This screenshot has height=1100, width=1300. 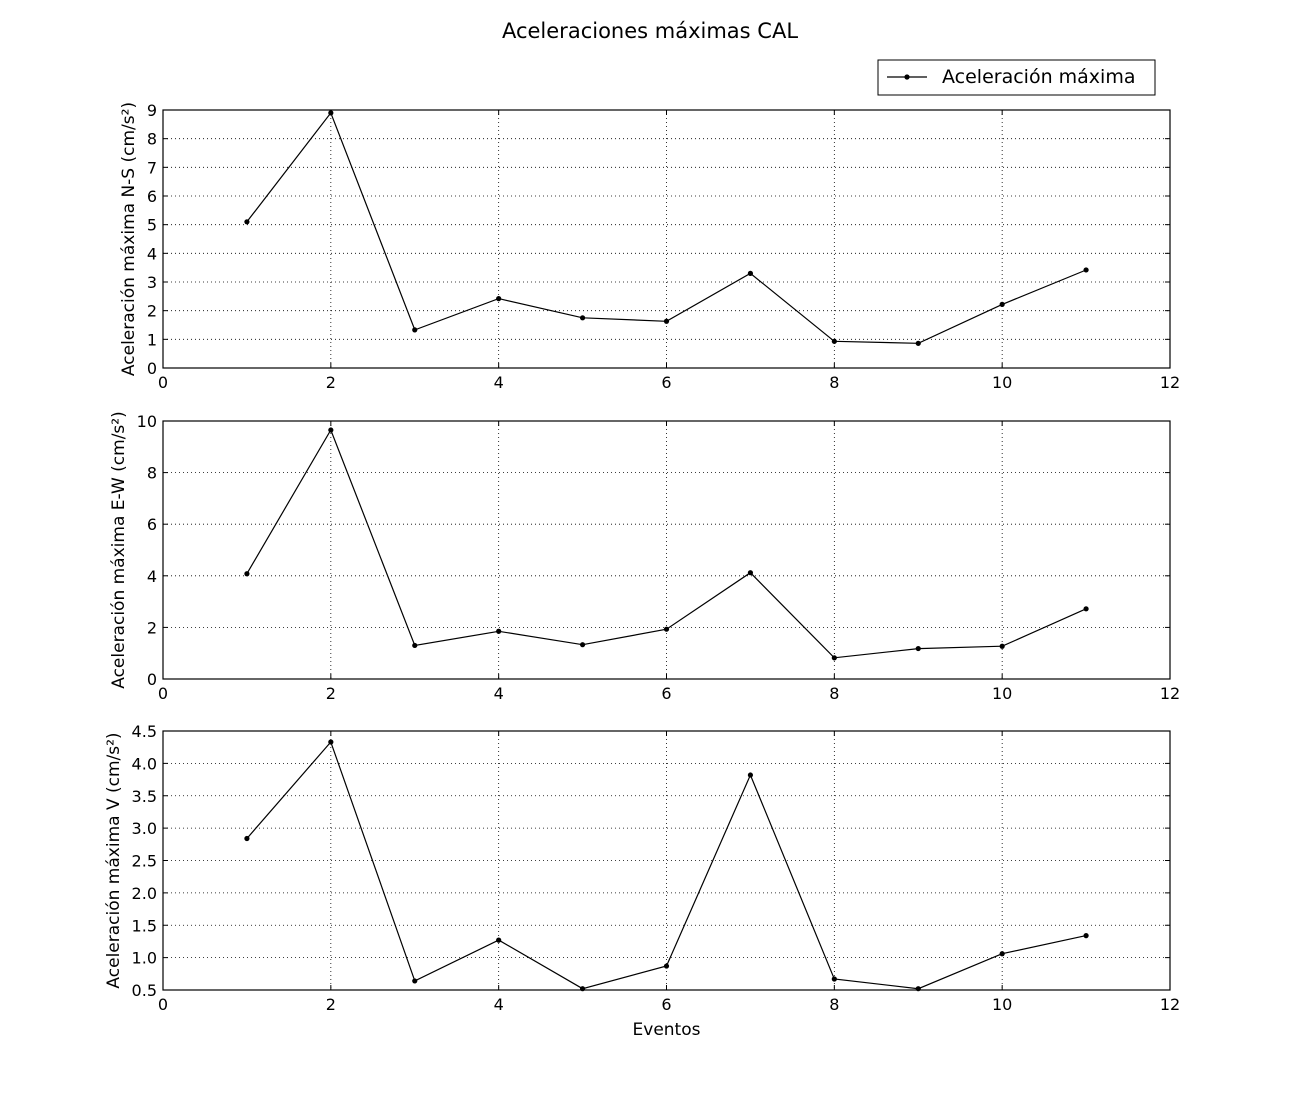 What do you see at coordinates (144, 828) in the screenshot?
I see `y-tick-label: 3.0` at bounding box center [144, 828].